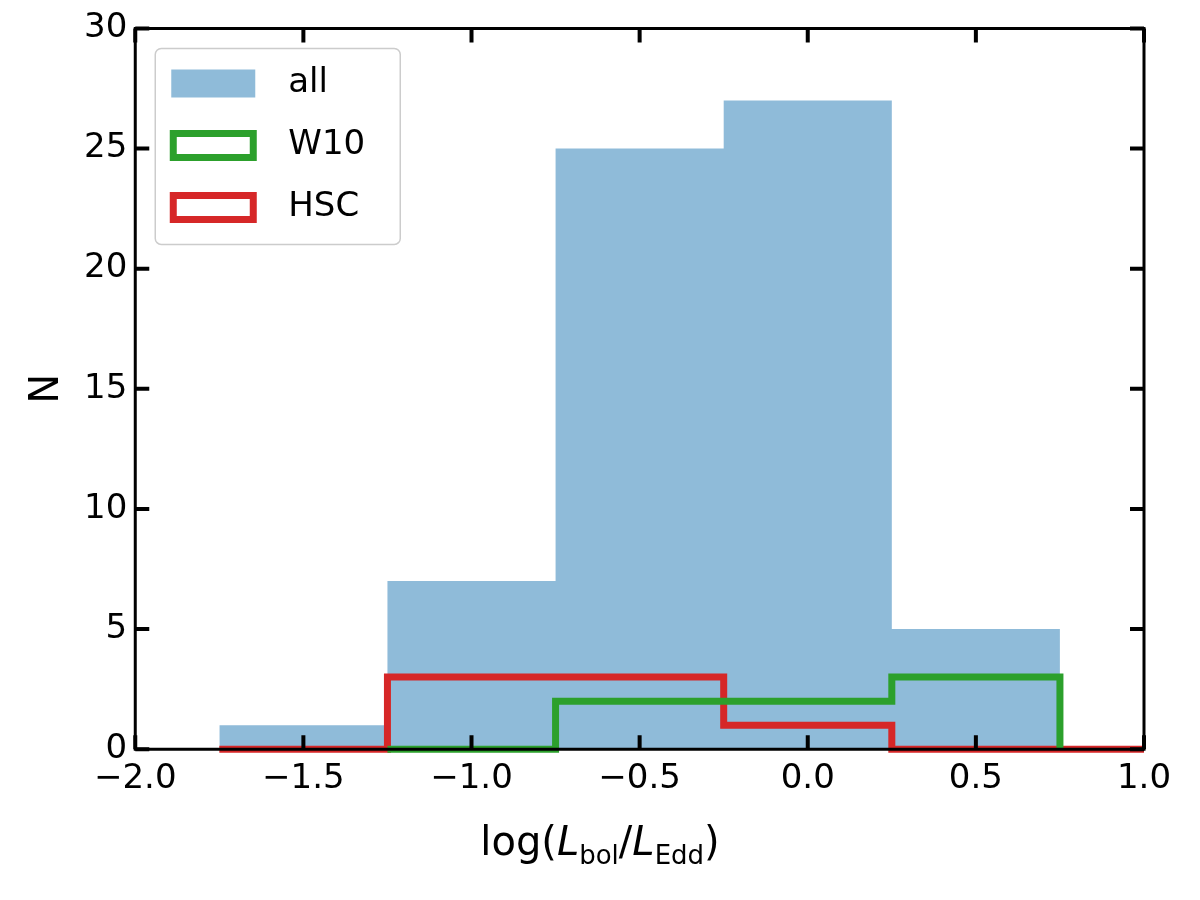 The width and height of the screenshot is (1200, 900). What do you see at coordinates (44, 388) in the screenshot?
I see `y-axis-title: N` at bounding box center [44, 388].